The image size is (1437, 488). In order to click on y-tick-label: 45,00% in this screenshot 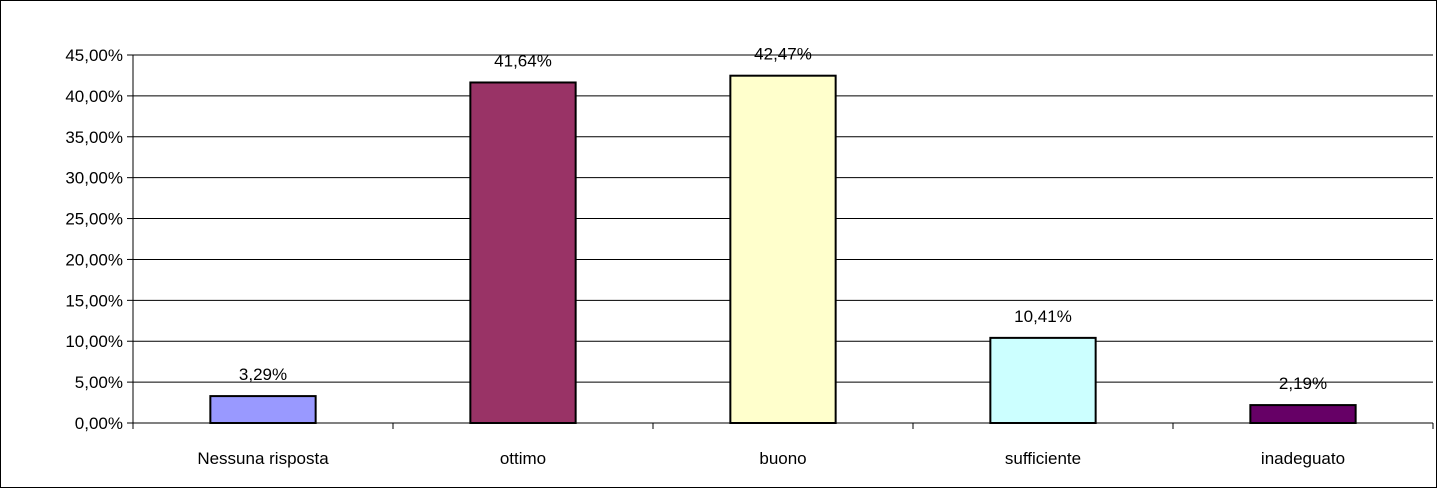, I will do `click(94, 55)`.